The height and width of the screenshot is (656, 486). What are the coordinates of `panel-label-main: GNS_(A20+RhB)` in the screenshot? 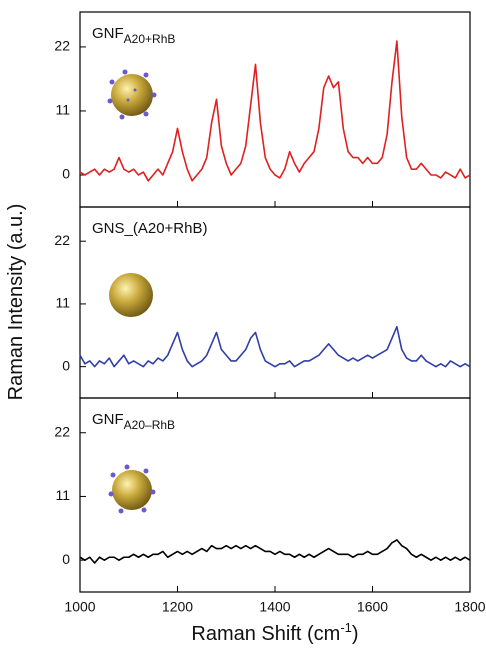 It's located at (149, 228).